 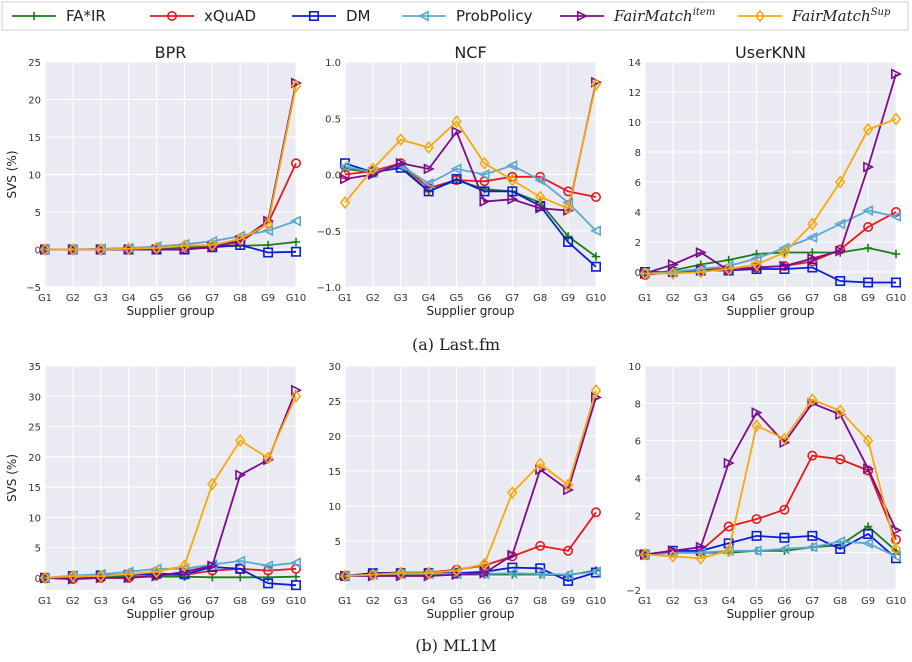 What do you see at coordinates (86, 16) in the screenshot?
I see `legend-label: FA*IR` at bounding box center [86, 16].